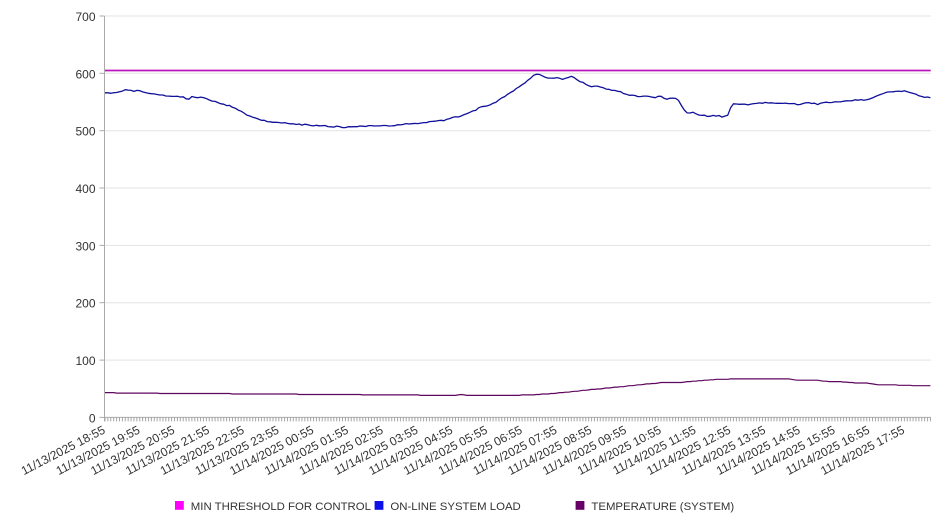 This screenshot has height=526, width=946. Describe the element at coordinates (85, 189) in the screenshot. I see `svg-text: 400` at that location.